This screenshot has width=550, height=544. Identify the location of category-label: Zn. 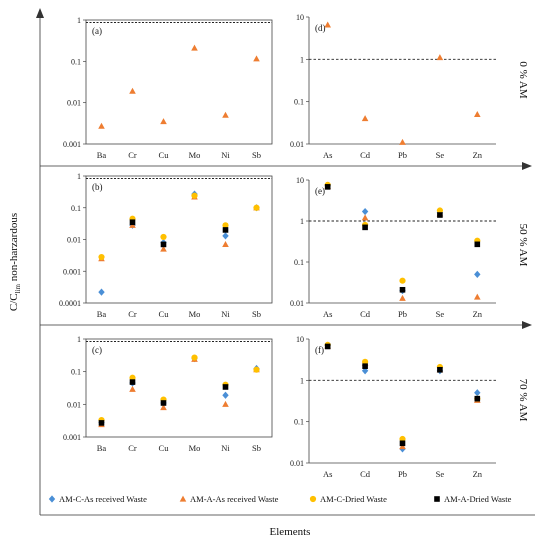
(478, 314).